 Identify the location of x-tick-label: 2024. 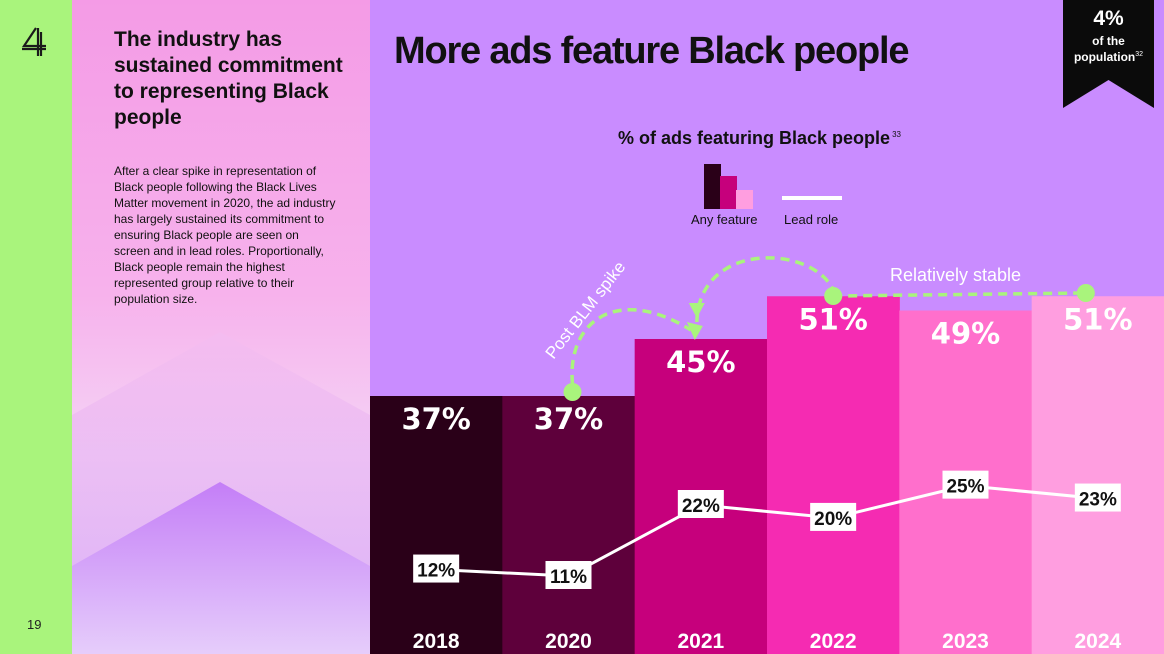
(1097, 641).